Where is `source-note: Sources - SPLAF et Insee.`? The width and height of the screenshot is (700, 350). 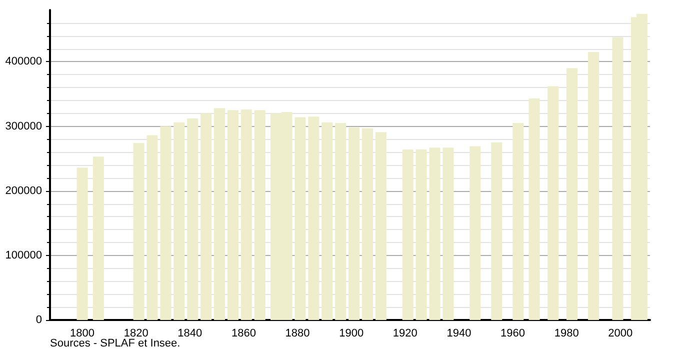 source-note: Sources - SPLAF et Insee. is located at coordinates (115, 344).